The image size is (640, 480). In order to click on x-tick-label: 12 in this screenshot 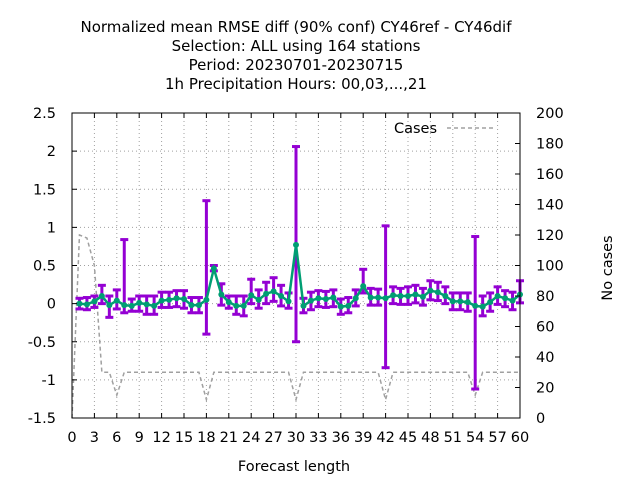, I will do `click(161, 438)`.